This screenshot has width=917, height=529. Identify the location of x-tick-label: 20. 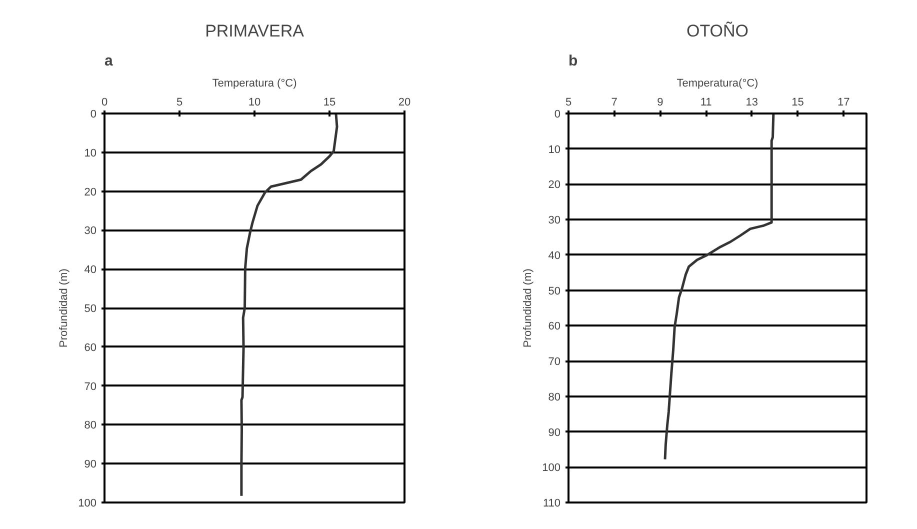
(404, 102).